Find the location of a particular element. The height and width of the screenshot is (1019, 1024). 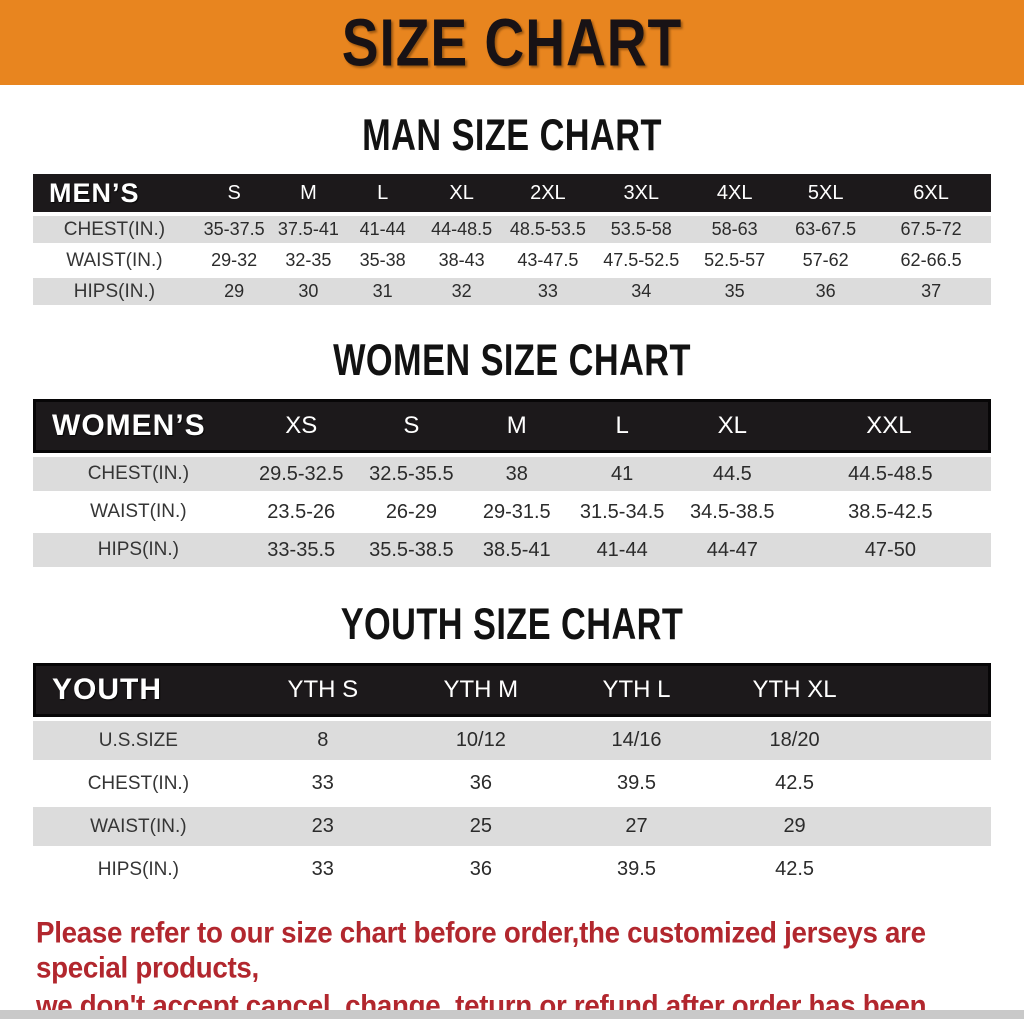

measurement-row-label: CHEST(IN.) is located at coordinates (138, 783).